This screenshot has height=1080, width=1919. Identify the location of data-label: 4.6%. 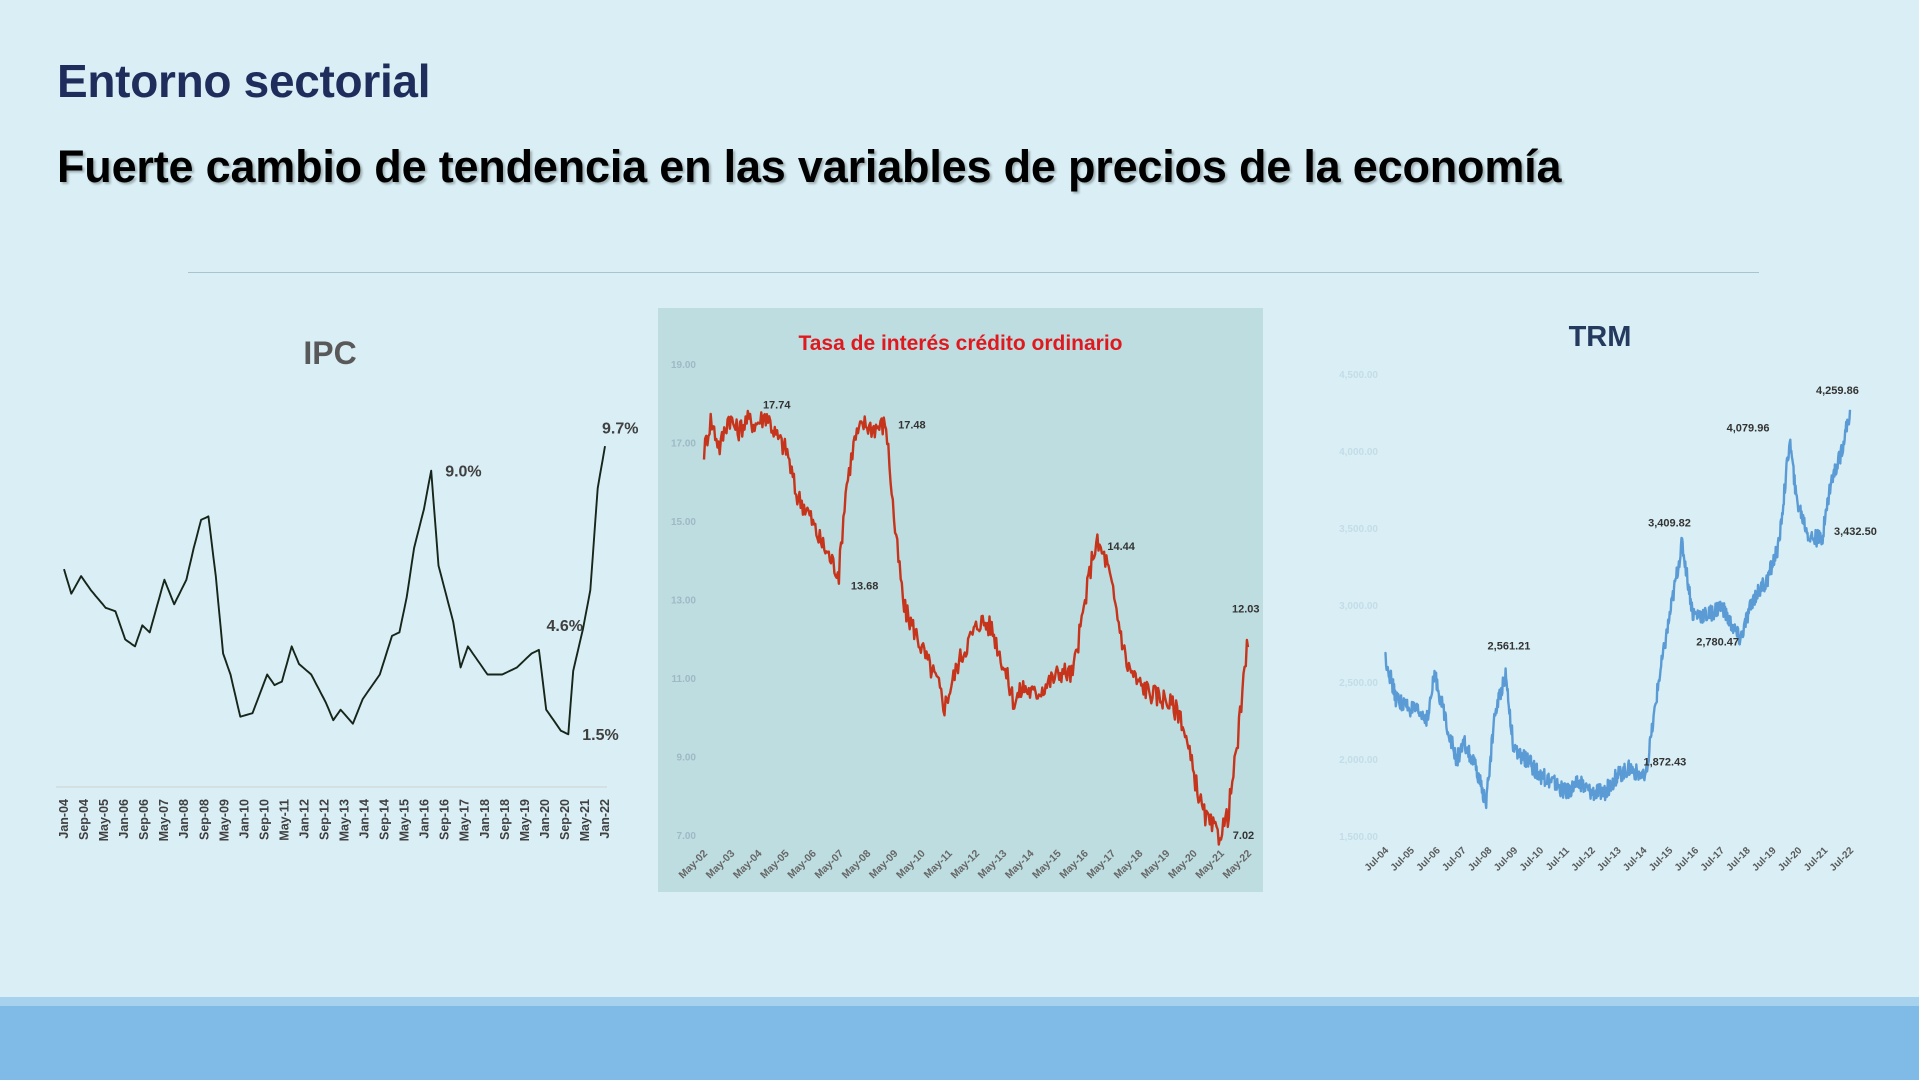
(564, 626).